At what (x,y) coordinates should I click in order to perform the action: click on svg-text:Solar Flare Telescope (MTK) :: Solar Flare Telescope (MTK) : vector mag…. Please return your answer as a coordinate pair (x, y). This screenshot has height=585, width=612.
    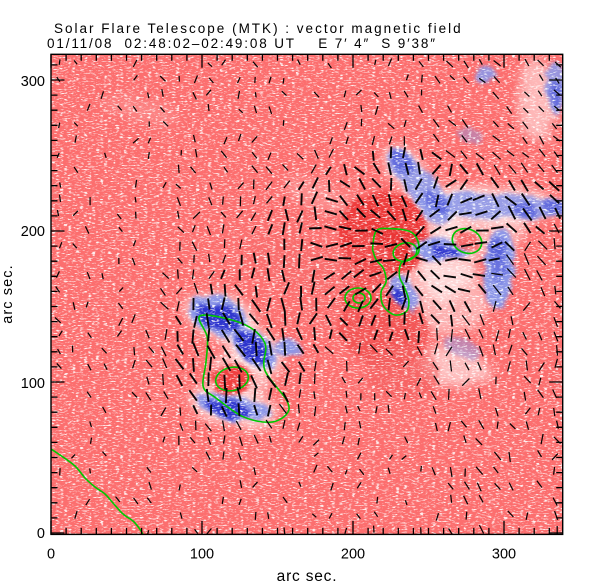
    Looking at the image, I should click on (258, 28).